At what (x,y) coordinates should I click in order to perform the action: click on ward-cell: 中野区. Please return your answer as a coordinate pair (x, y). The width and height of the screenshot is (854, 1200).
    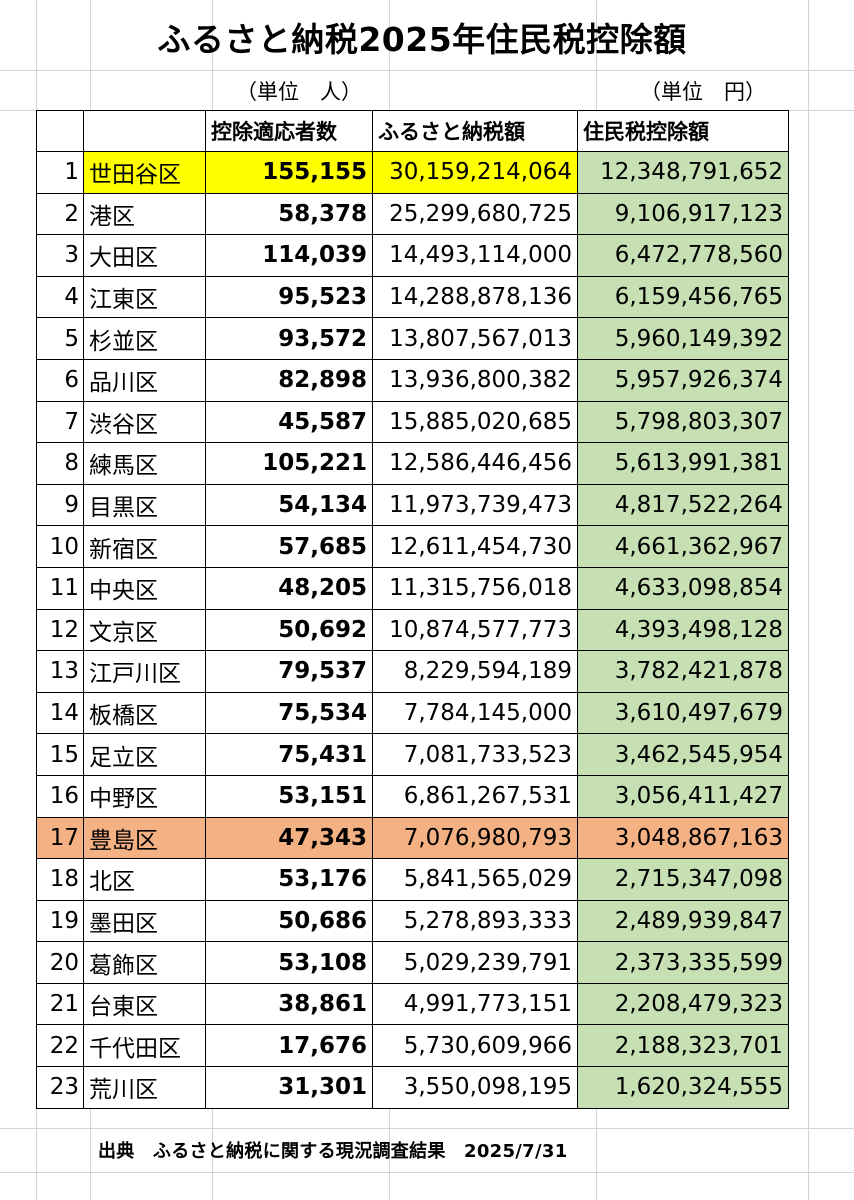
    Looking at the image, I should click on (144, 796).